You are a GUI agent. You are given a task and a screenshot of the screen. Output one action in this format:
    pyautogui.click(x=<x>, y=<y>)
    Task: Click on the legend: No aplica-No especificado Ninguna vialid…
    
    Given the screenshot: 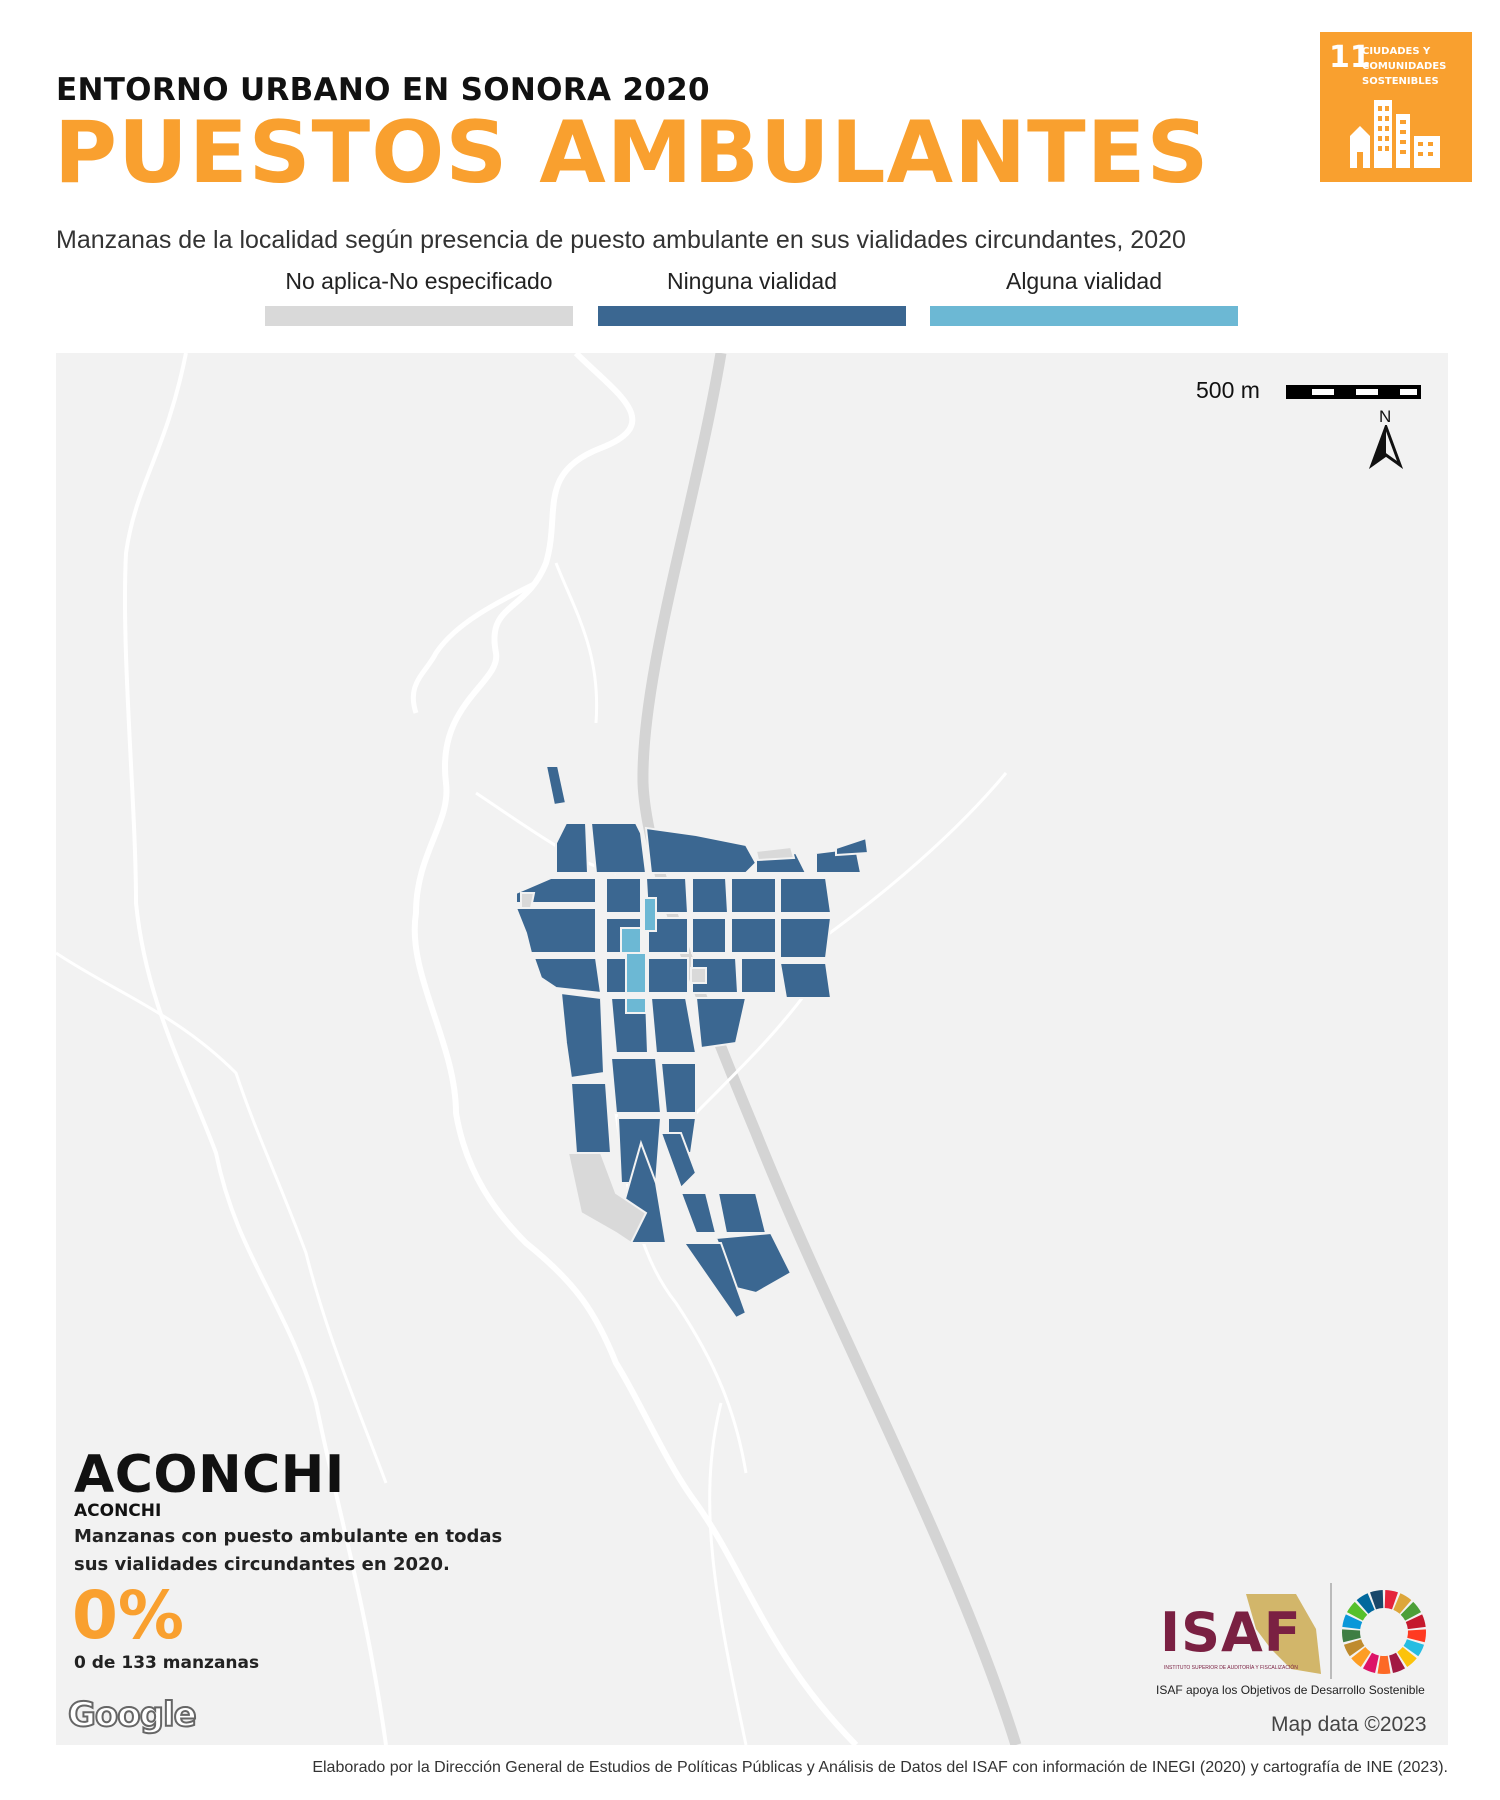 What is the action you would take?
    pyautogui.click(x=750, y=298)
    